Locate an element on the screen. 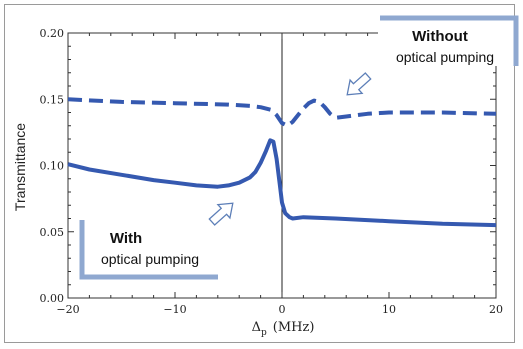 The image size is (523, 349). x-tick-label: −10 is located at coordinates (174, 309).